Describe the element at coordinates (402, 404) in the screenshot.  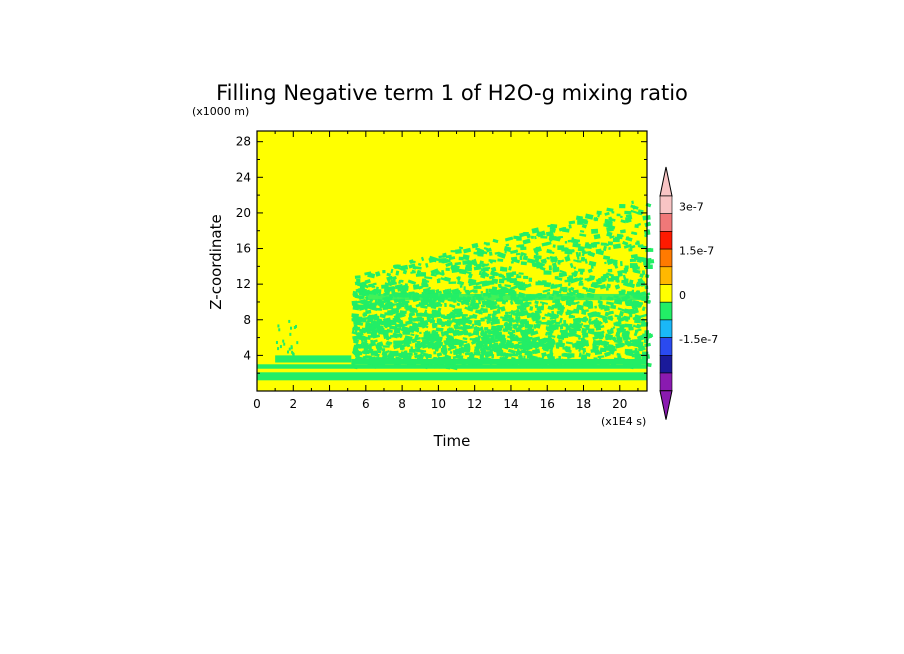
I see `x-tick-label: 8` at that location.